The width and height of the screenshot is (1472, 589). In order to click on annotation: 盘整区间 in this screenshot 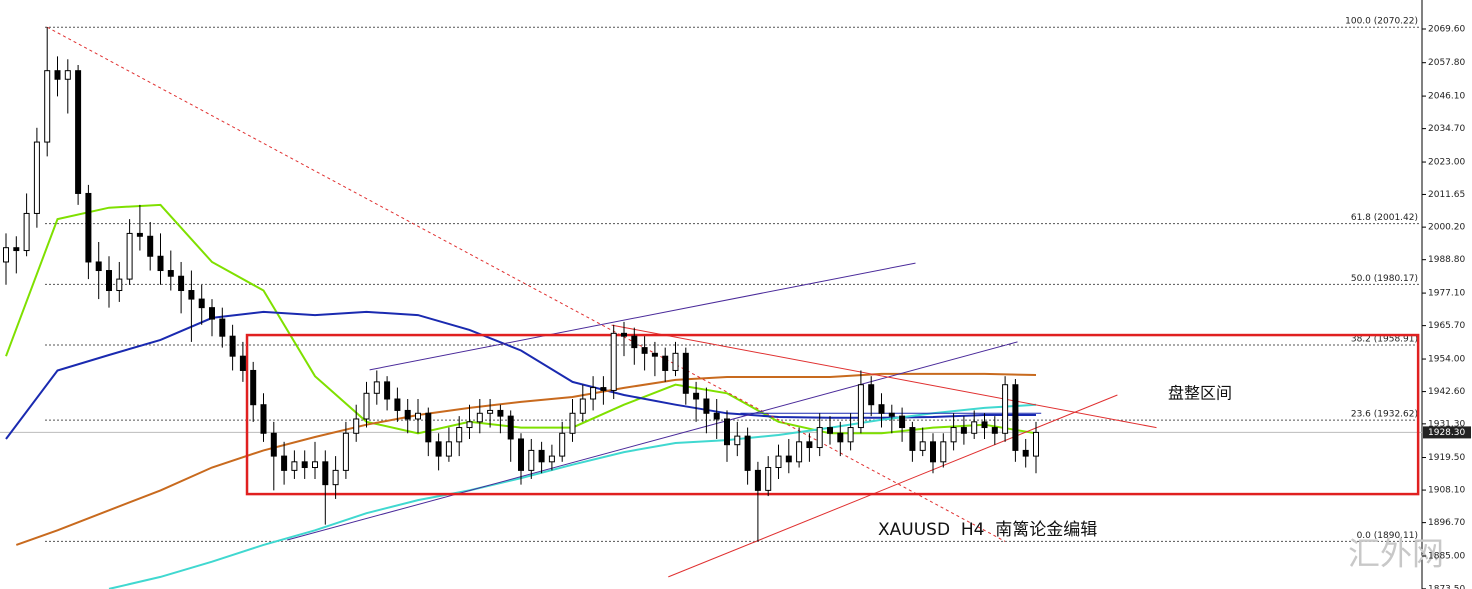, I will do `click(1200, 393)`.